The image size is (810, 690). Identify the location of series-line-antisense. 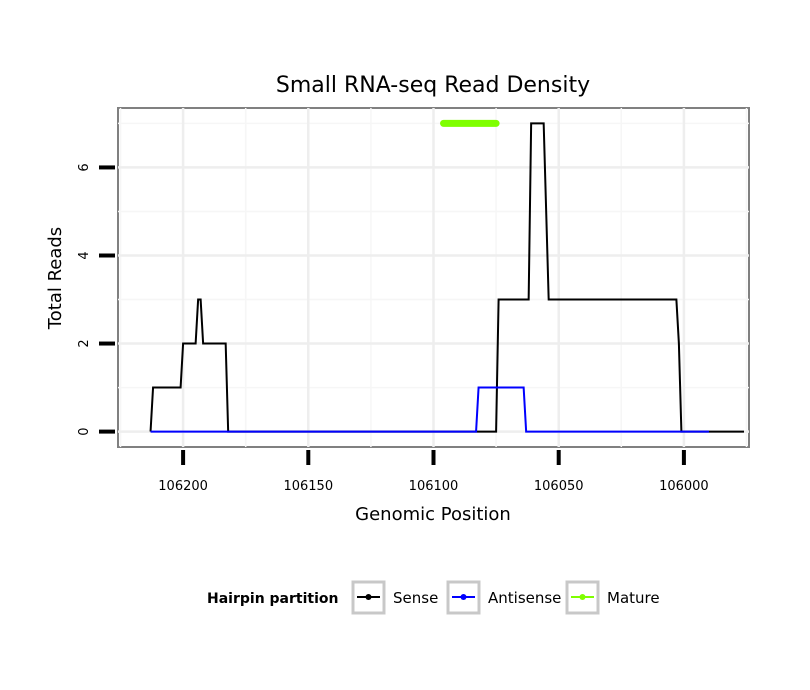
(429, 409).